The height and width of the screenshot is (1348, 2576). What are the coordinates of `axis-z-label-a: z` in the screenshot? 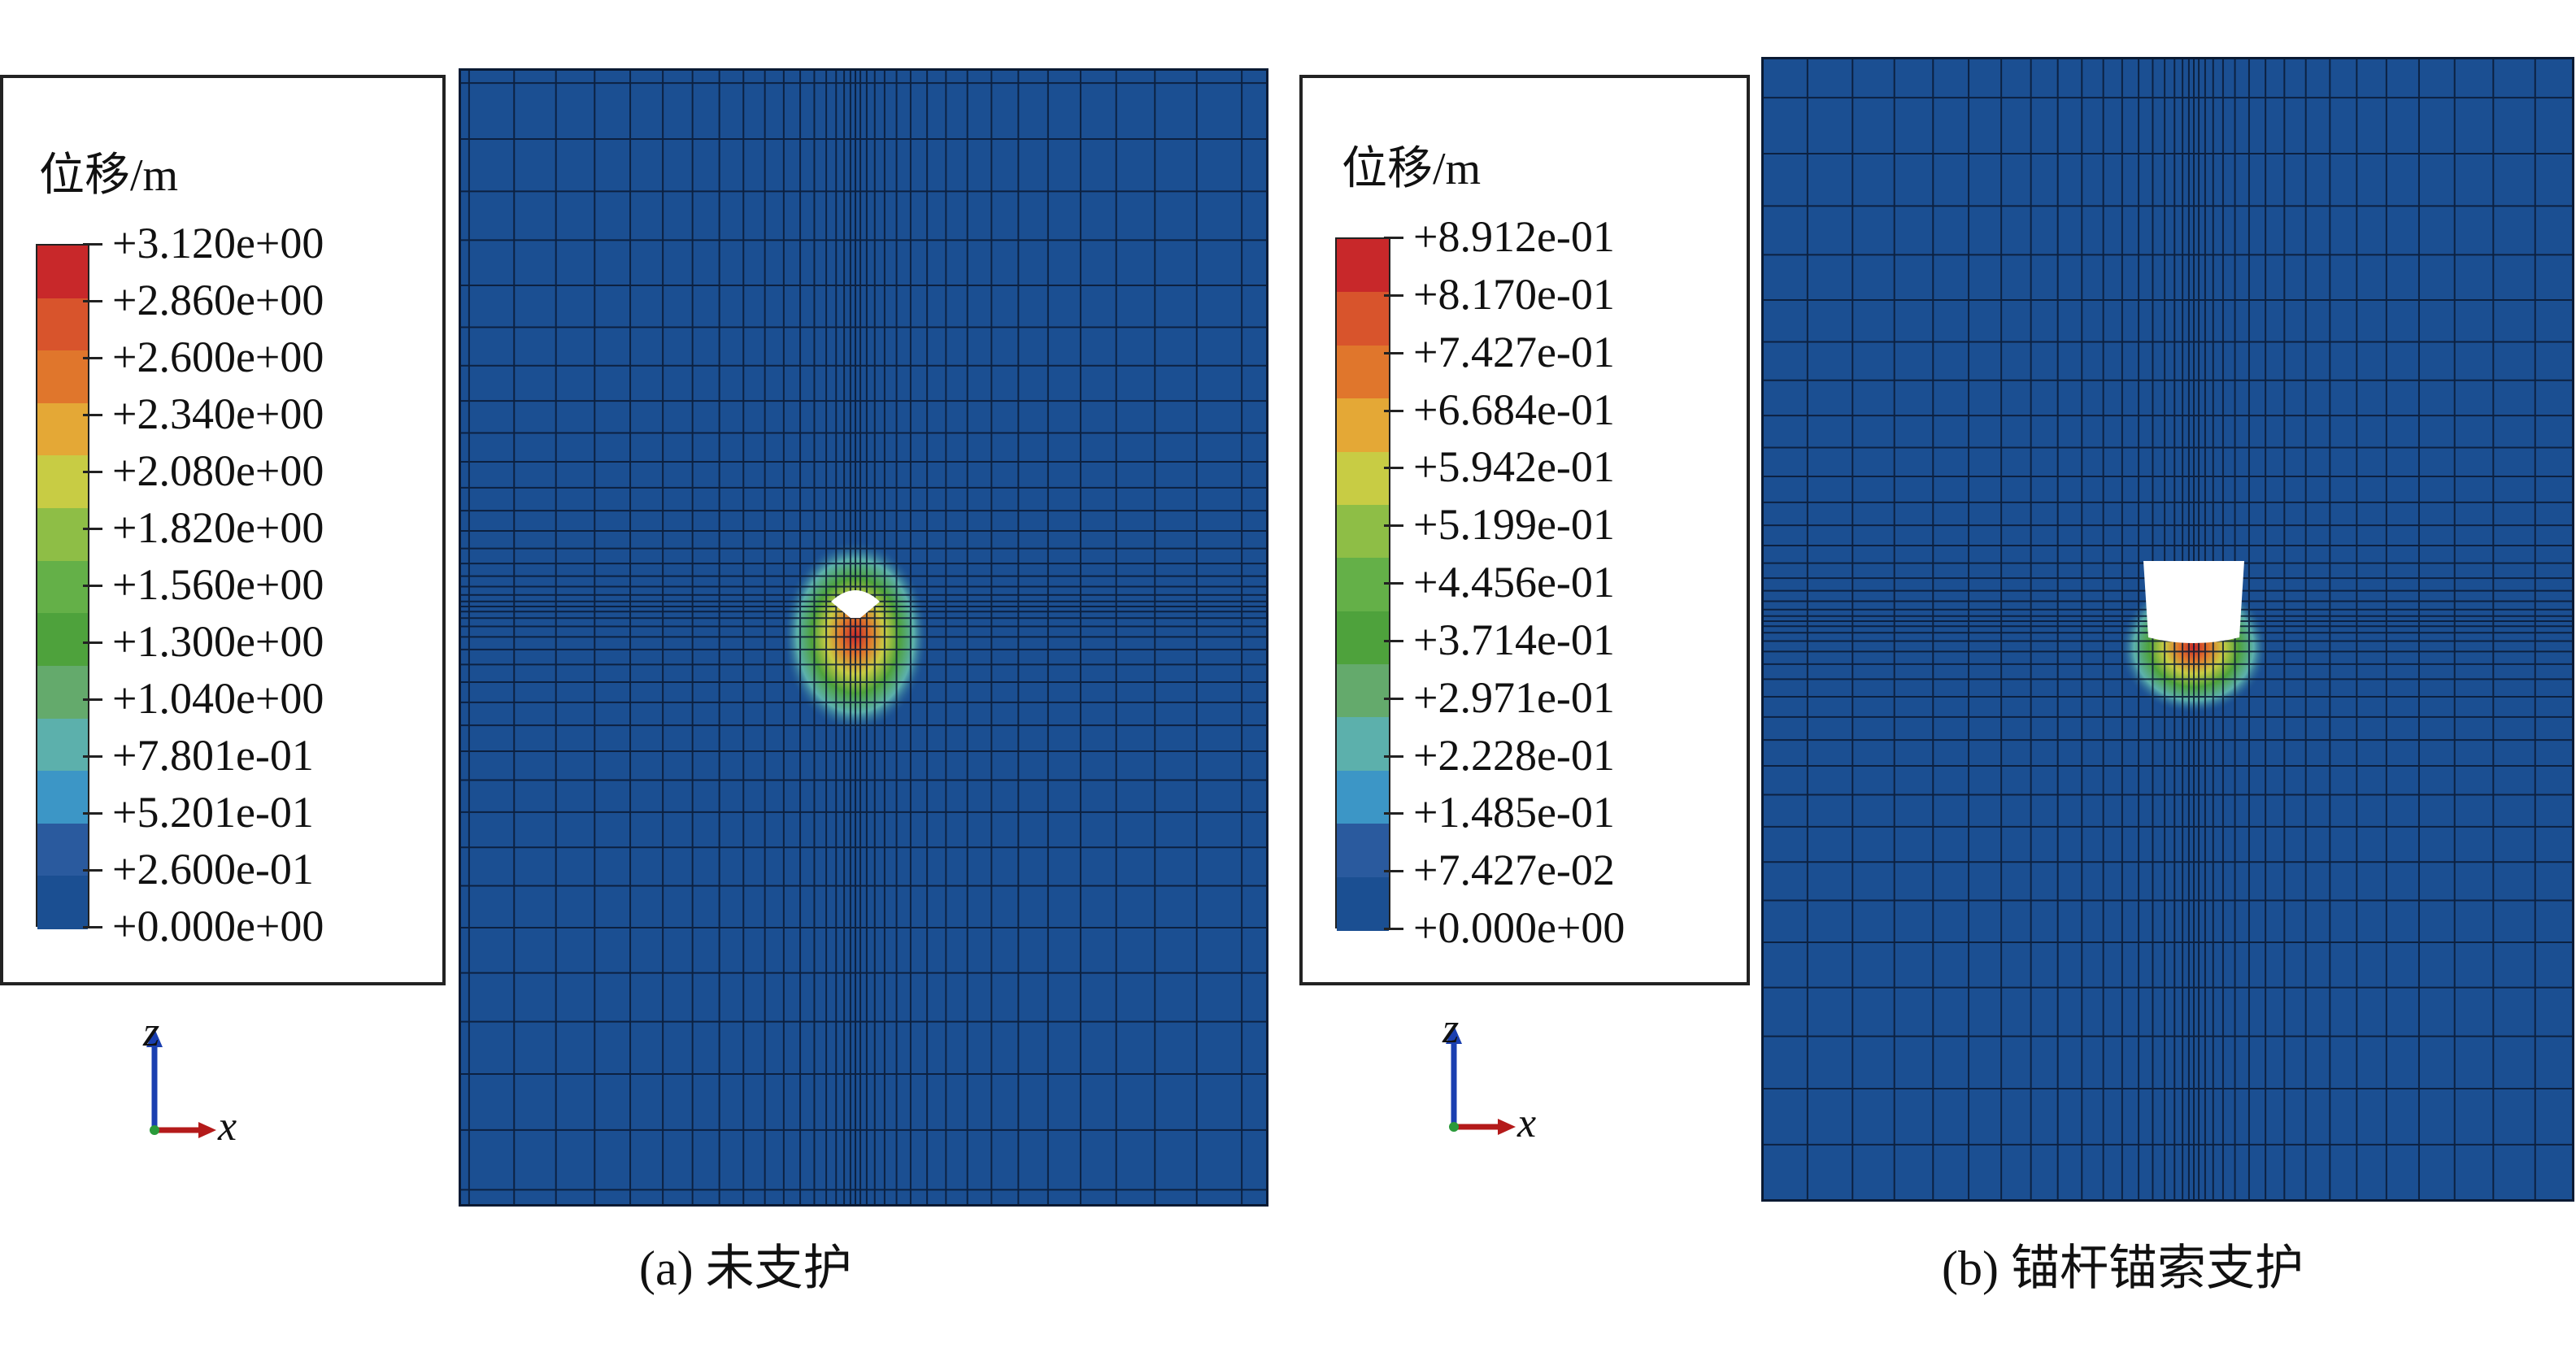 It's located at (152, 1032).